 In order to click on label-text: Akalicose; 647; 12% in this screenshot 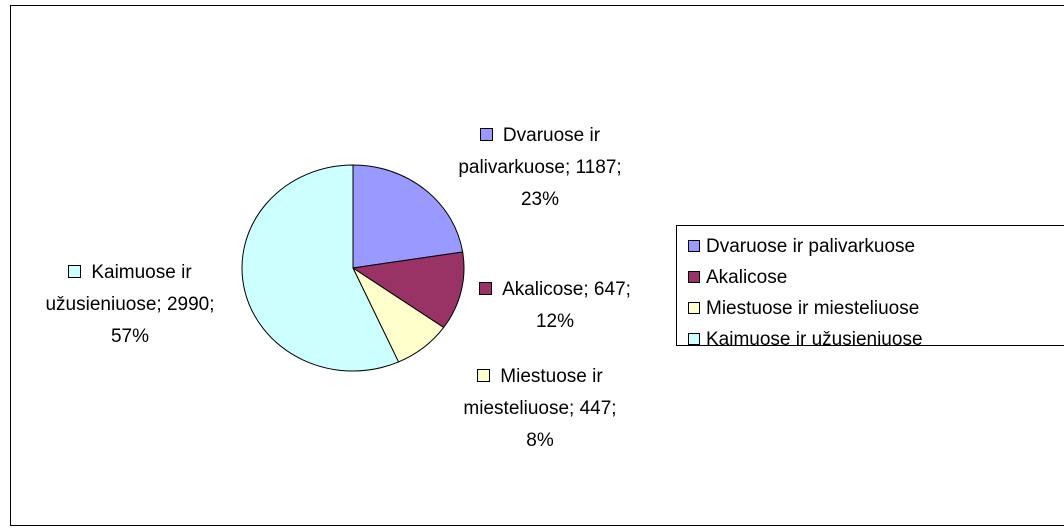, I will do `click(566, 305)`.